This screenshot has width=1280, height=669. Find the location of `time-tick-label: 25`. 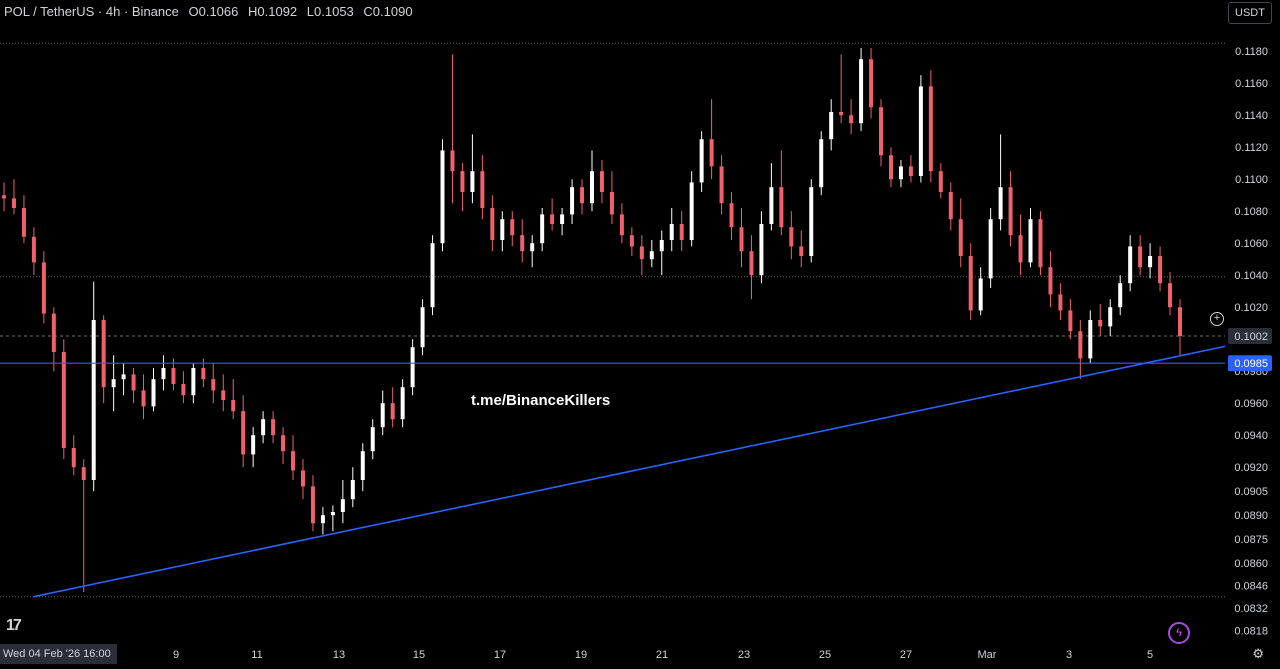

time-tick-label: 25 is located at coordinates (825, 655).